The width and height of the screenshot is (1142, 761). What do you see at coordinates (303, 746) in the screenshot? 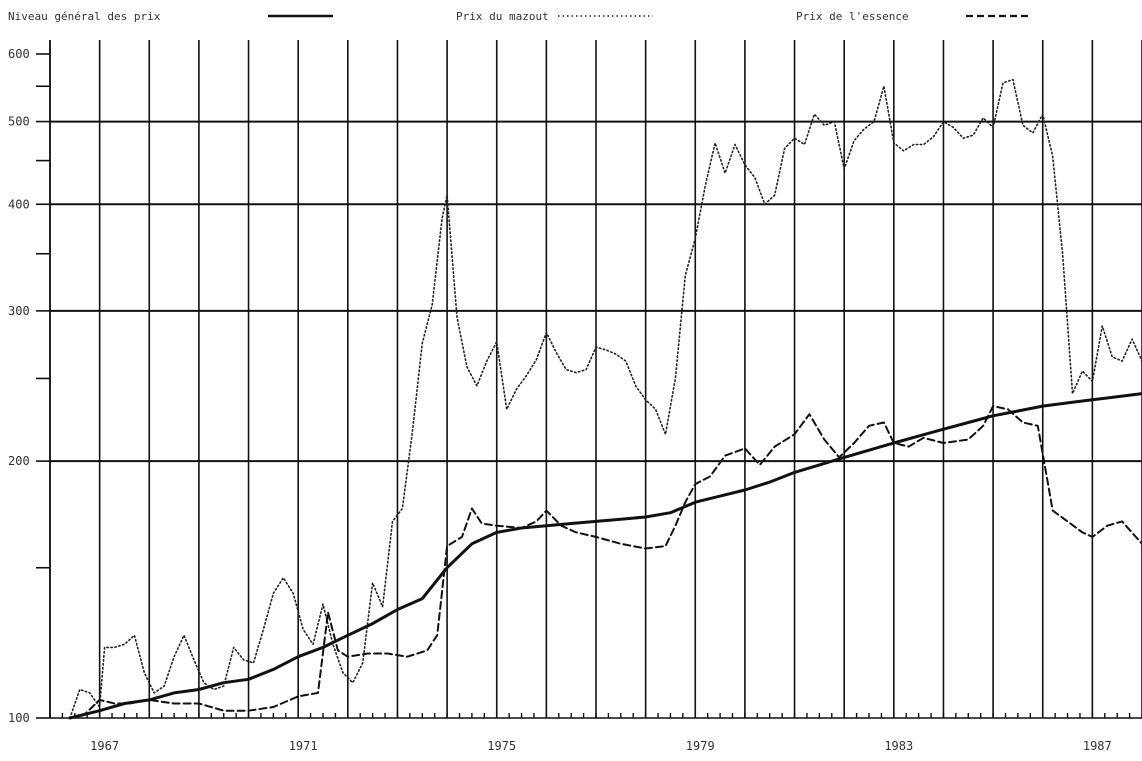
I see `x-tick-label: 1971` at bounding box center [303, 746].